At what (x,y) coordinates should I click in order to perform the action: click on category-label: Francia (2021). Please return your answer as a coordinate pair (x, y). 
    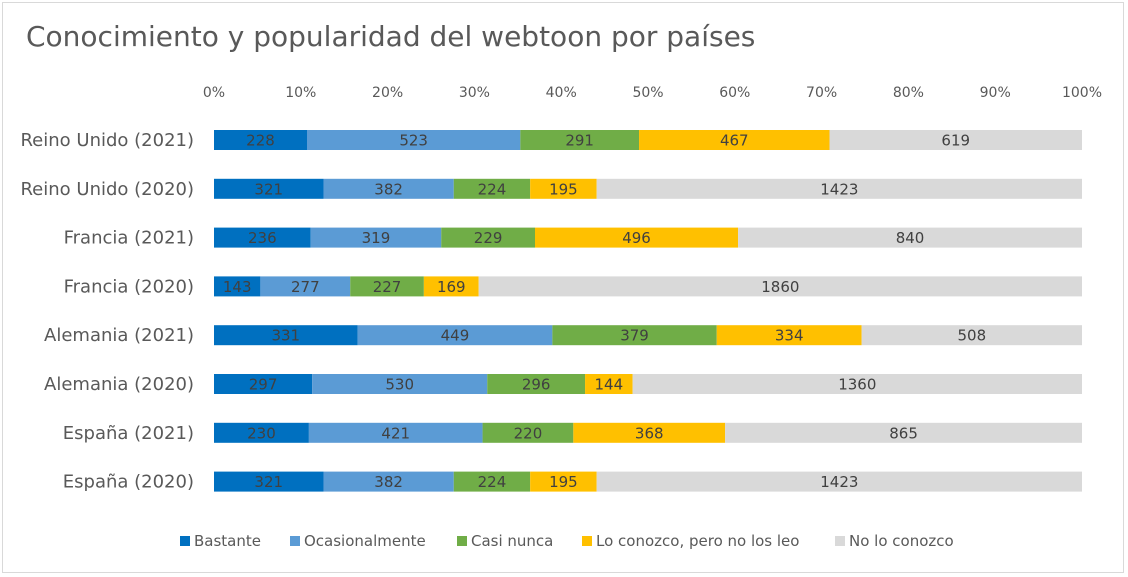
    Looking at the image, I should click on (129, 238).